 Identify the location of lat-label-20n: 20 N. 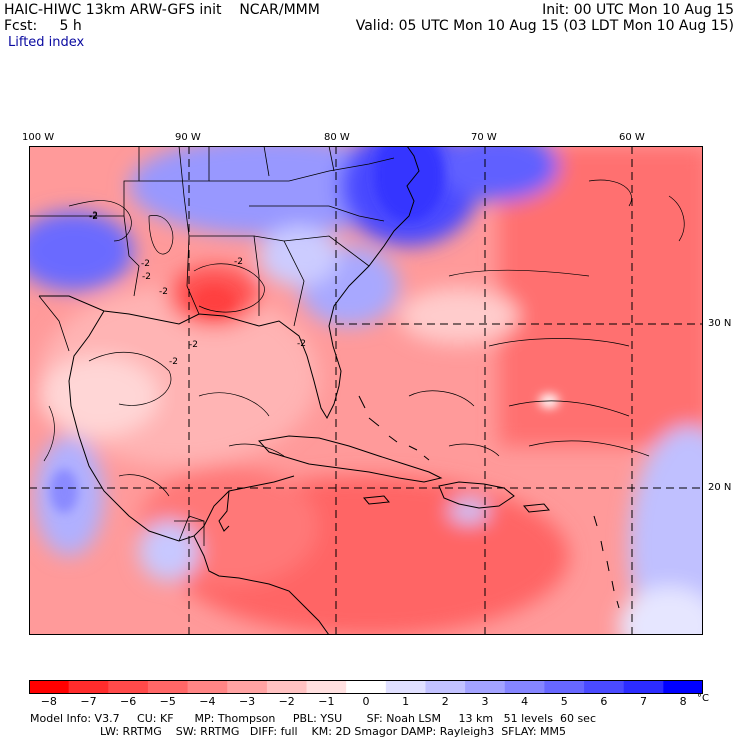
(720, 487).